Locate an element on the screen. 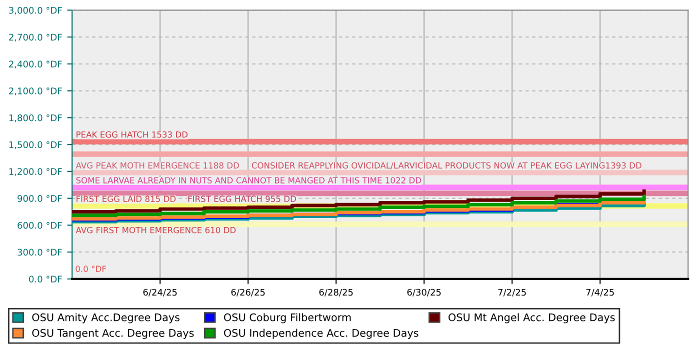  legend-label: OSU Coburg Filbertworm is located at coordinates (287, 318).